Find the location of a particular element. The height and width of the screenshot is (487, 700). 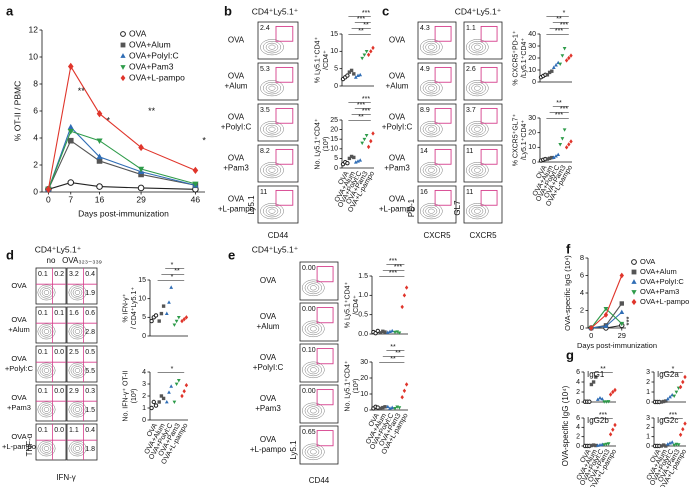

annotation: * is located at coordinates (673, 369).